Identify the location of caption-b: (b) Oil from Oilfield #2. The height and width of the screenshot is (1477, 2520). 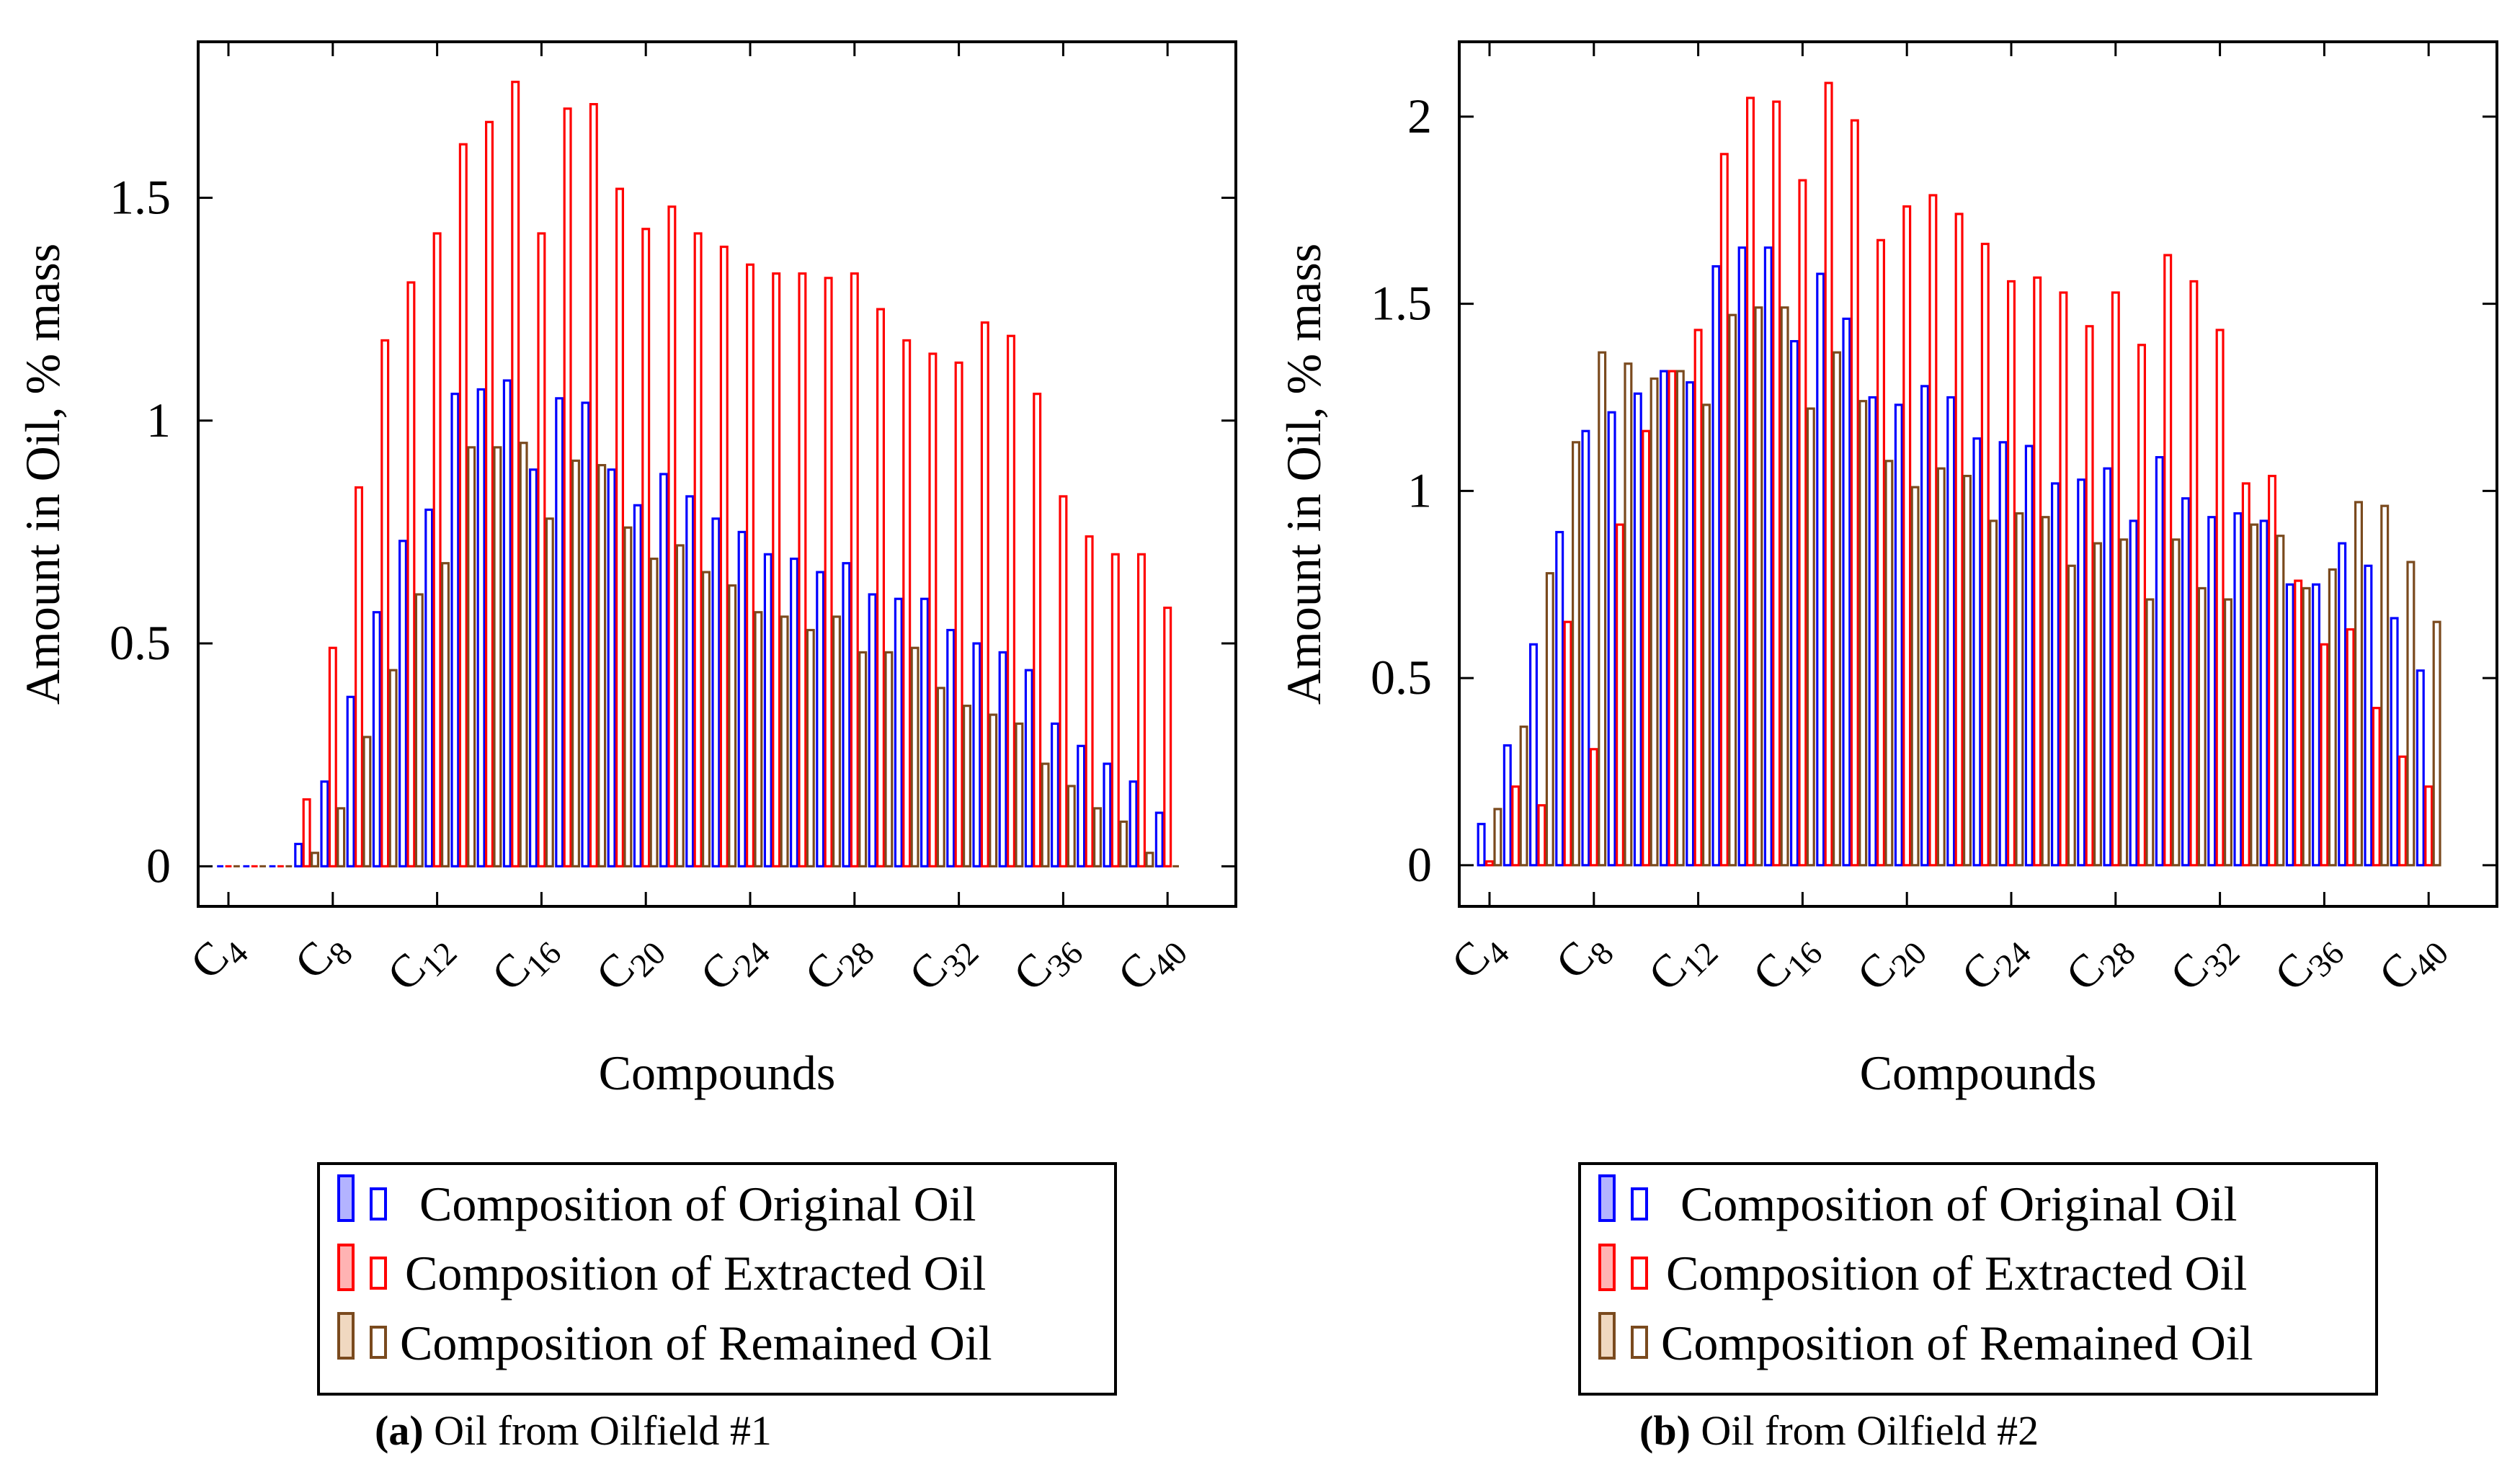
(1839, 1430).